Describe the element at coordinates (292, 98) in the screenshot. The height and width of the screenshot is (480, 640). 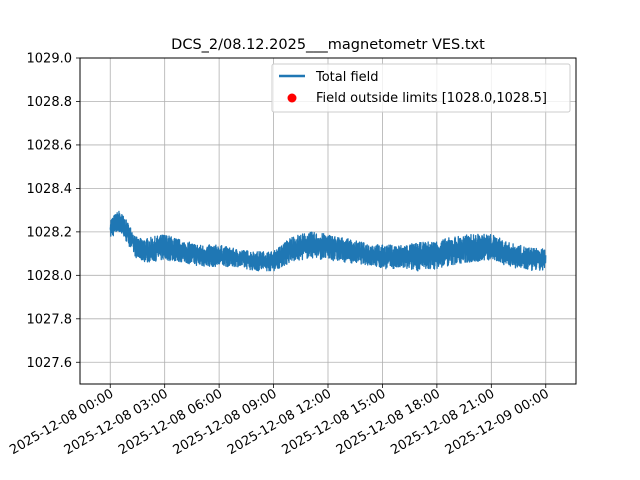
I see `legend-outside-limits-swatch` at that location.